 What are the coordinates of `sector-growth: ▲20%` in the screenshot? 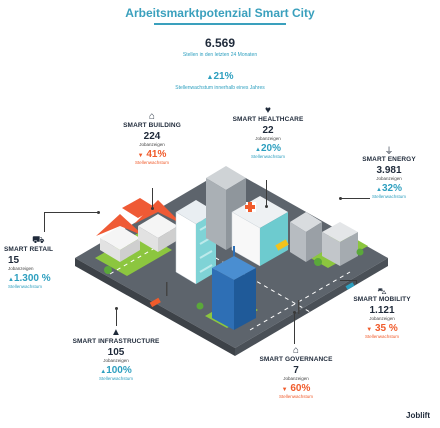 It's located at (268, 148).